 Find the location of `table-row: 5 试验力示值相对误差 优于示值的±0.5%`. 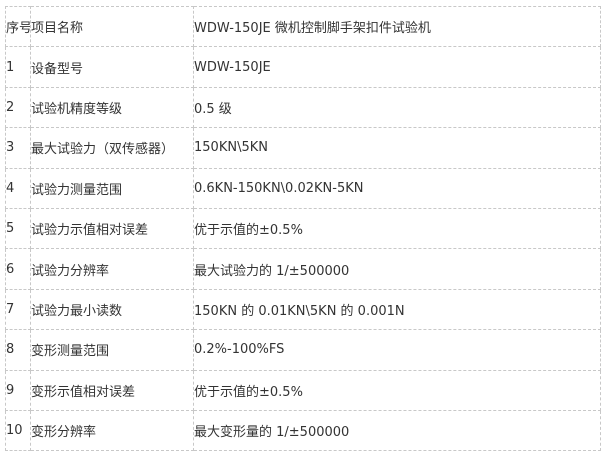

table-row: 5 试验力示值相对误差 优于示值的±0.5% is located at coordinates (303, 228).